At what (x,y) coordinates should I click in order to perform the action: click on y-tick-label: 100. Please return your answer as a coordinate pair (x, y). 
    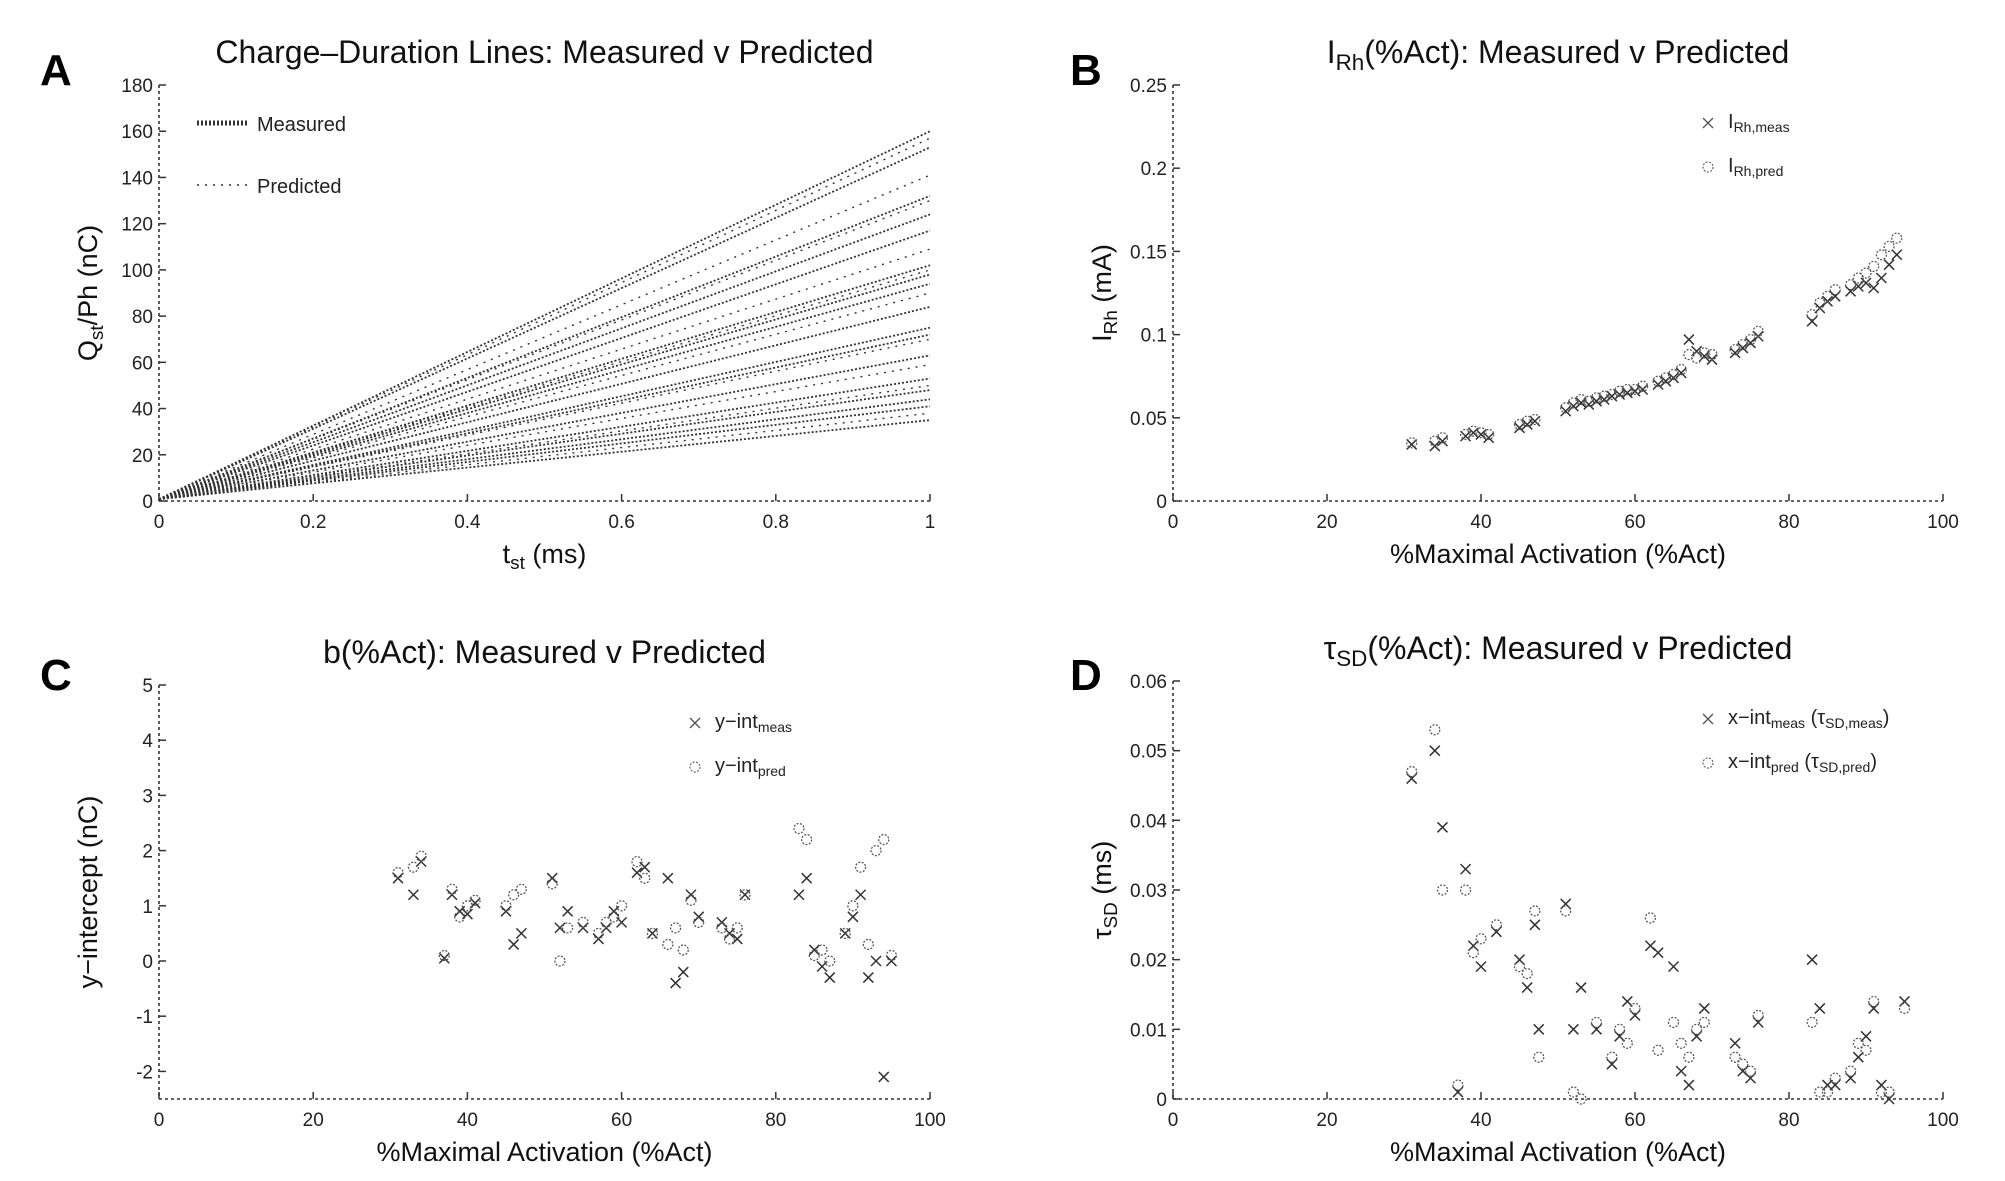
    Looking at the image, I should click on (137, 271).